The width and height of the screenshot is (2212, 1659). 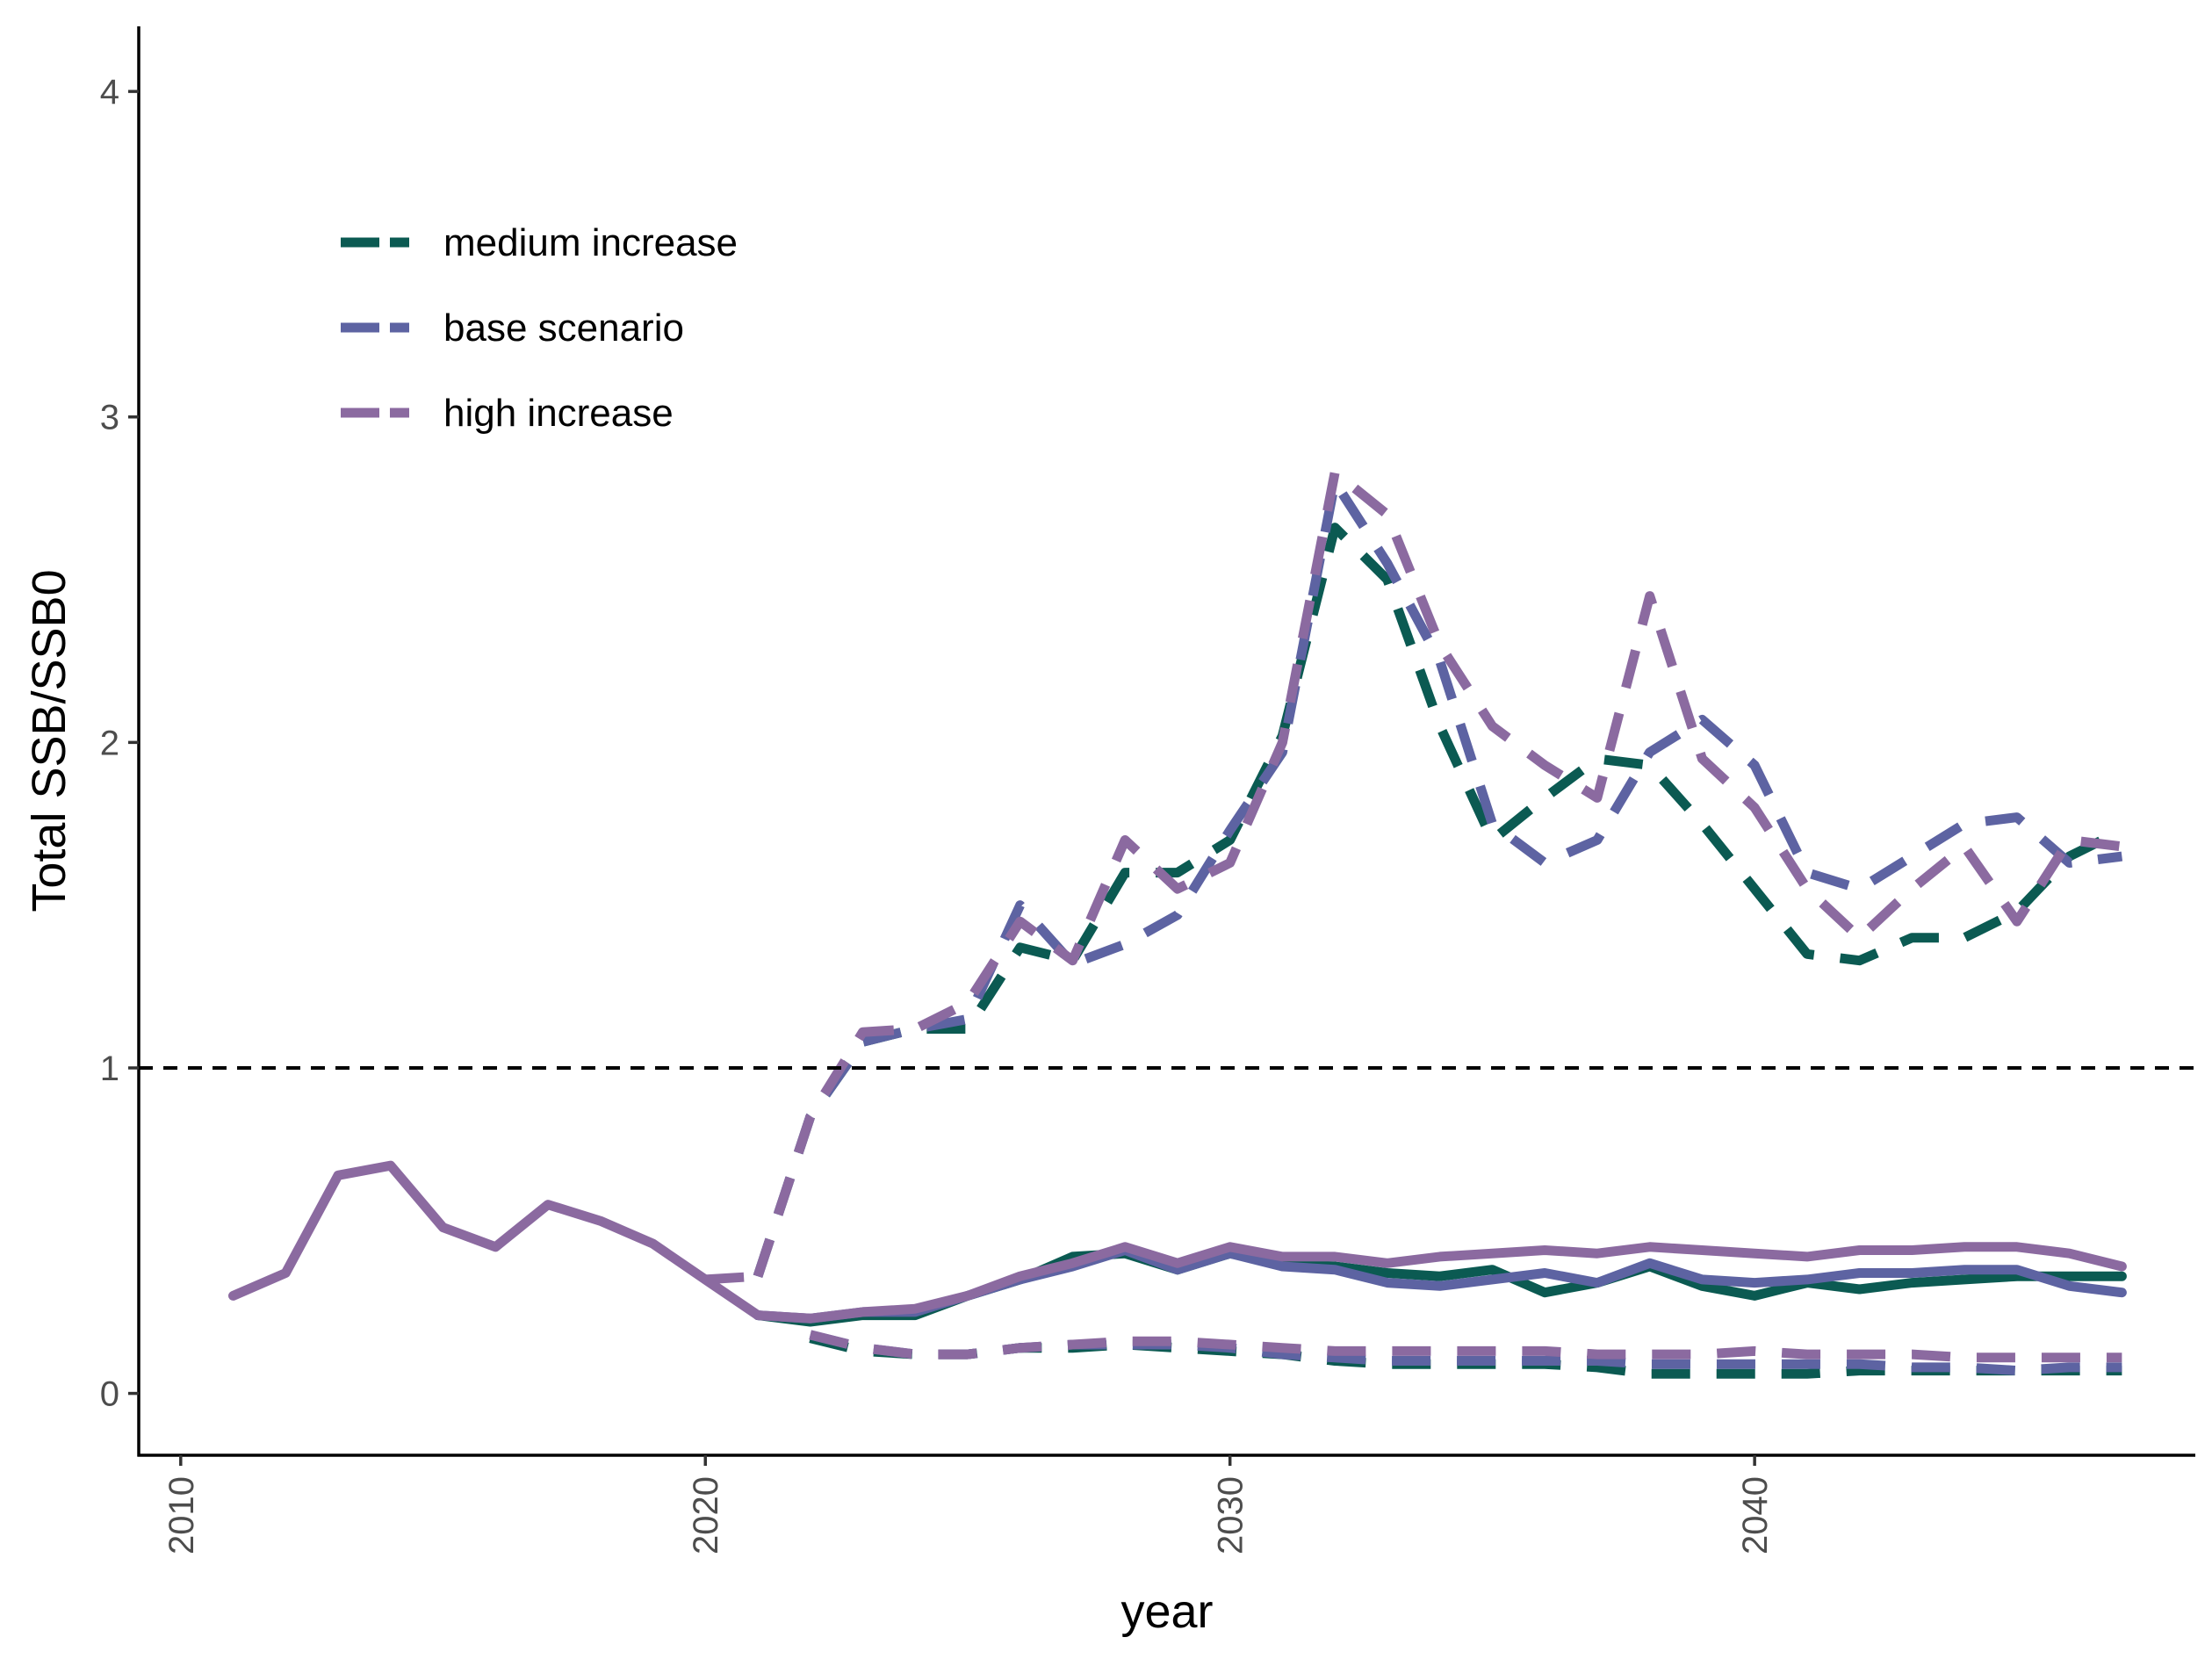 What do you see at coordinates (109, 92) in the screenshot?
I see `y-tick-label: 4` at bounding box center [109, 92].